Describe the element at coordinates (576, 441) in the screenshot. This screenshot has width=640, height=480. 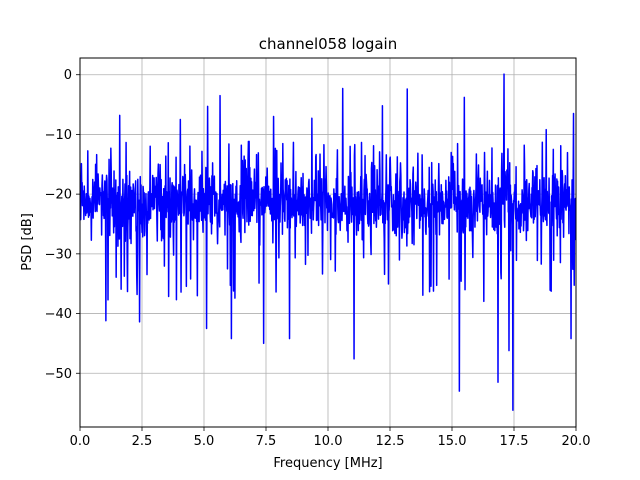
I see `x-tick-label: 20.0` at that location.